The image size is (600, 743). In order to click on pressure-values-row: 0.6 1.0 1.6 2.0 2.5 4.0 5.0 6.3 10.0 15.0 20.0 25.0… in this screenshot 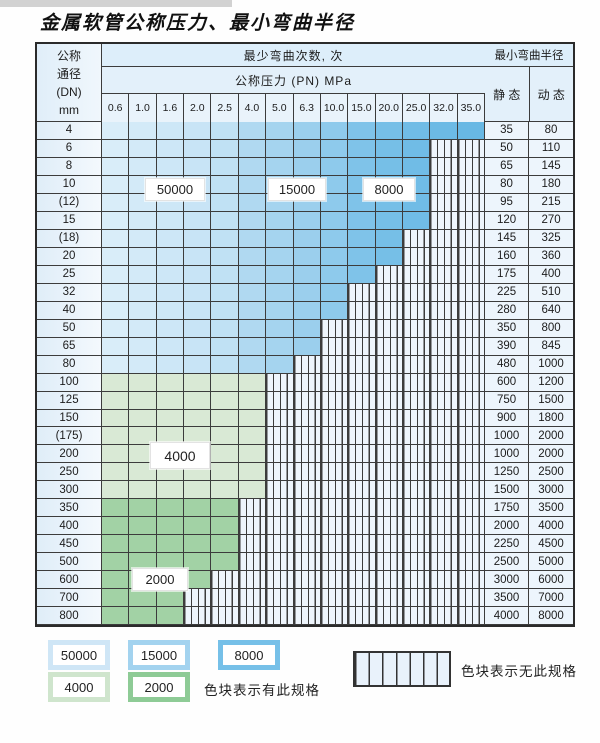, I will do `click(294, 108)`.